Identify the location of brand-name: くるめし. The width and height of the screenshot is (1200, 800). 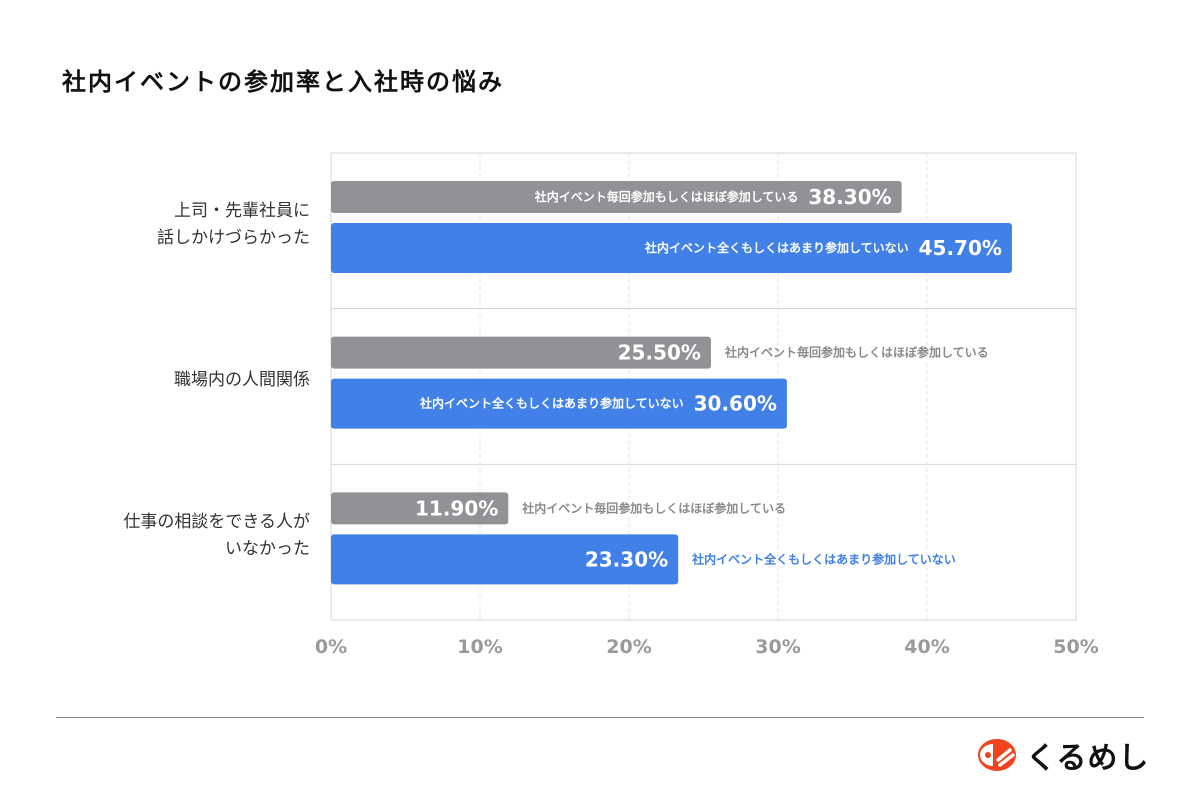
(1088, 758).